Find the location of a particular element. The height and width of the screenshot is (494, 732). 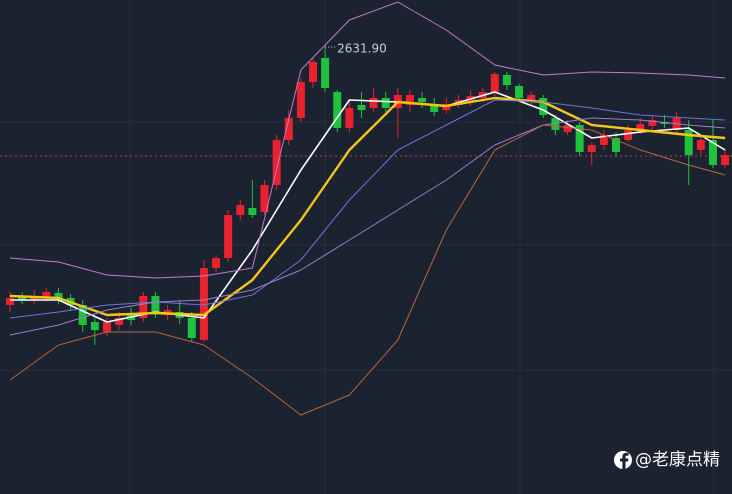

watermark: @老康点精 is located at coordinates (667, 460).